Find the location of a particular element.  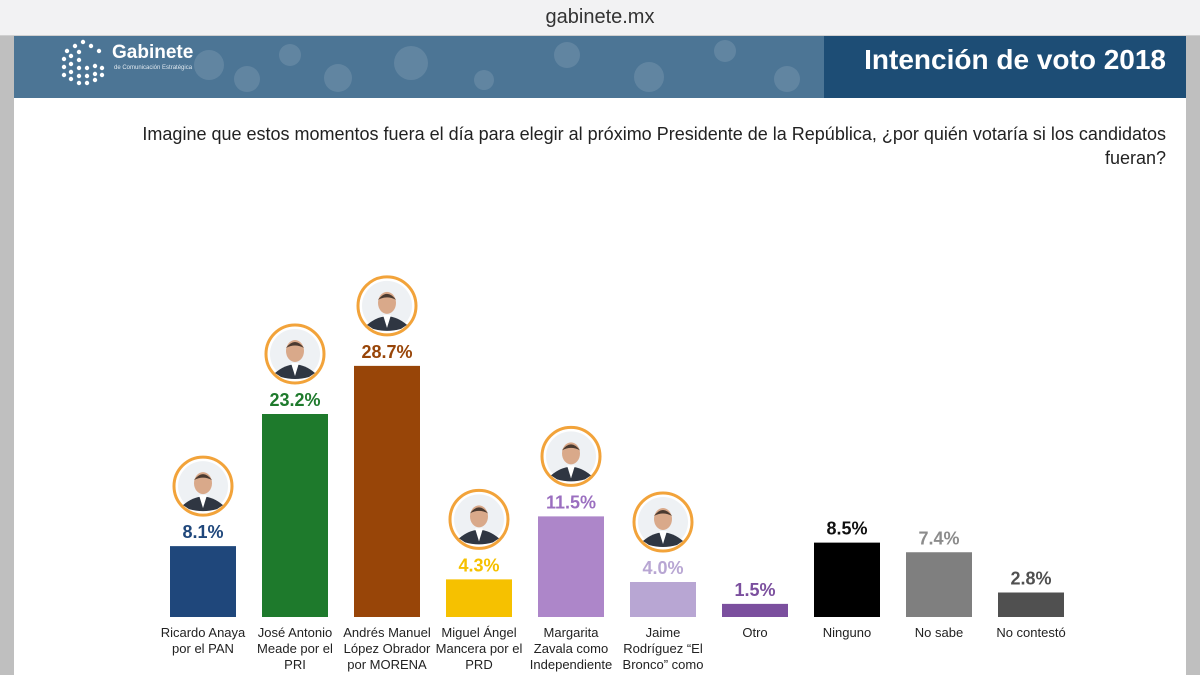

header-decoration is located at coordinates (504, 67).